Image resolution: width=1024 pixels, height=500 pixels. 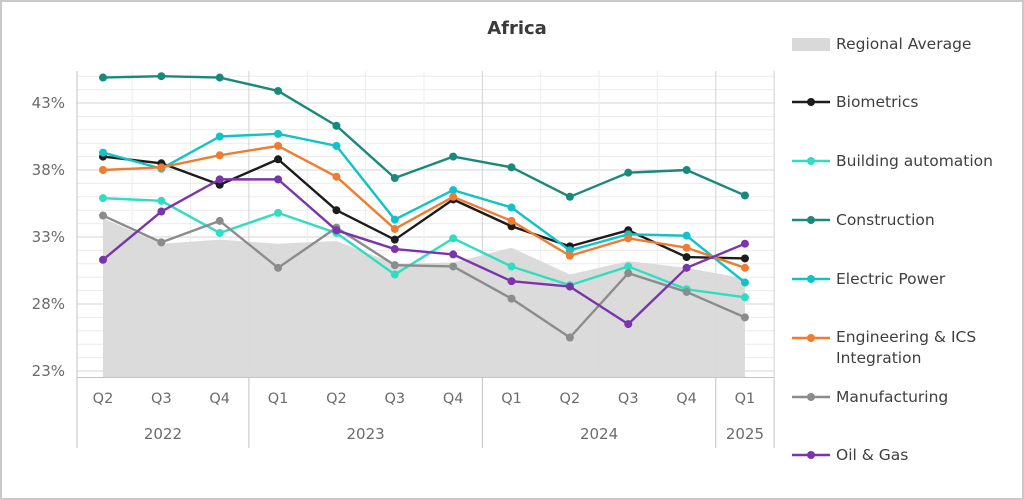 I want to click on legend-area-swatch, so click(x=811, y=44).